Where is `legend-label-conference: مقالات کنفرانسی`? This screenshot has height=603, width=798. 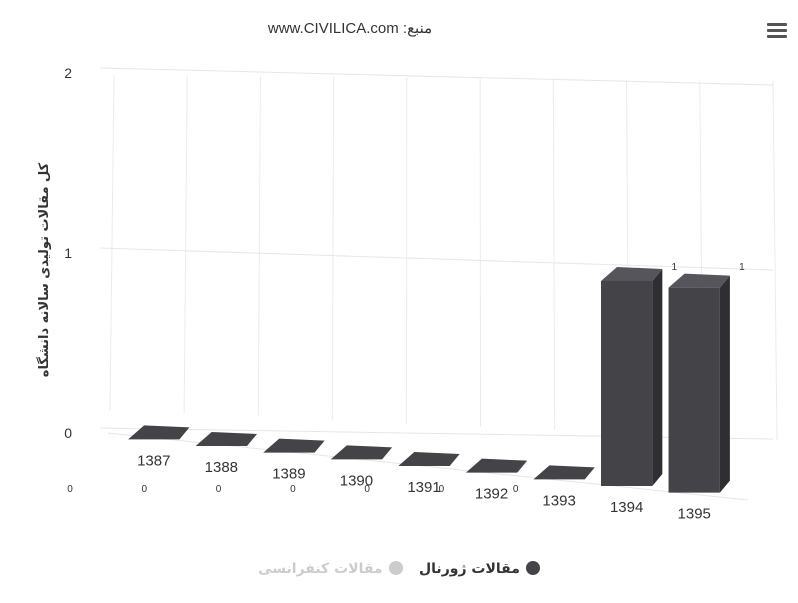
legend-label-conference: مقالات کنفرانسی is located at coordinates (320, 569).